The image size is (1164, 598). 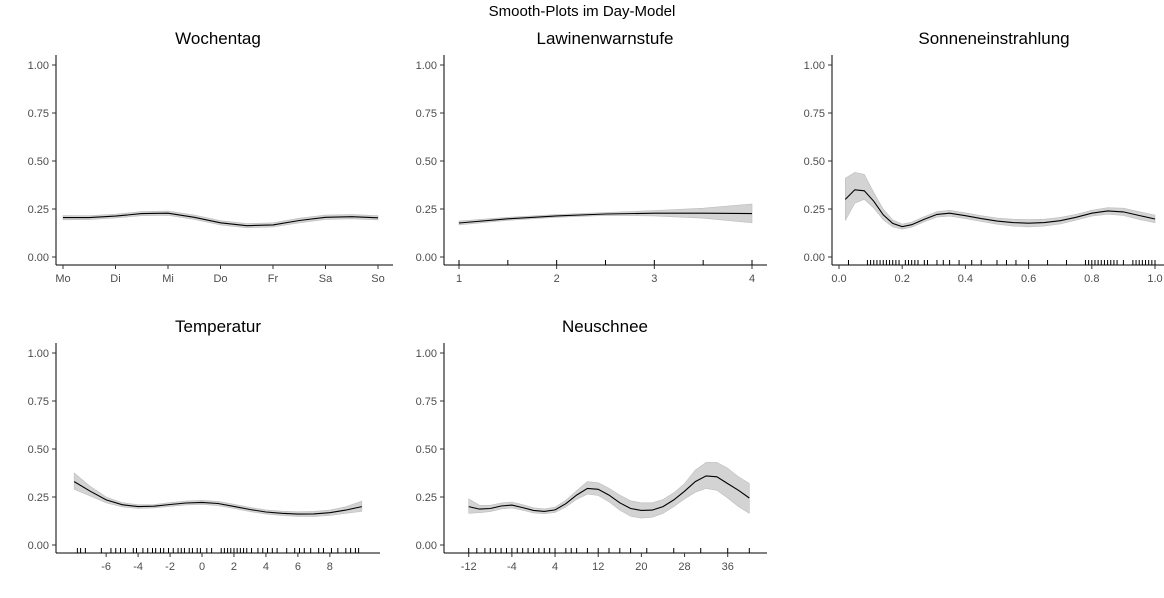 I want to click on figure-title: Smooth-Plots im Day-Model, so click(x=582, y=11).